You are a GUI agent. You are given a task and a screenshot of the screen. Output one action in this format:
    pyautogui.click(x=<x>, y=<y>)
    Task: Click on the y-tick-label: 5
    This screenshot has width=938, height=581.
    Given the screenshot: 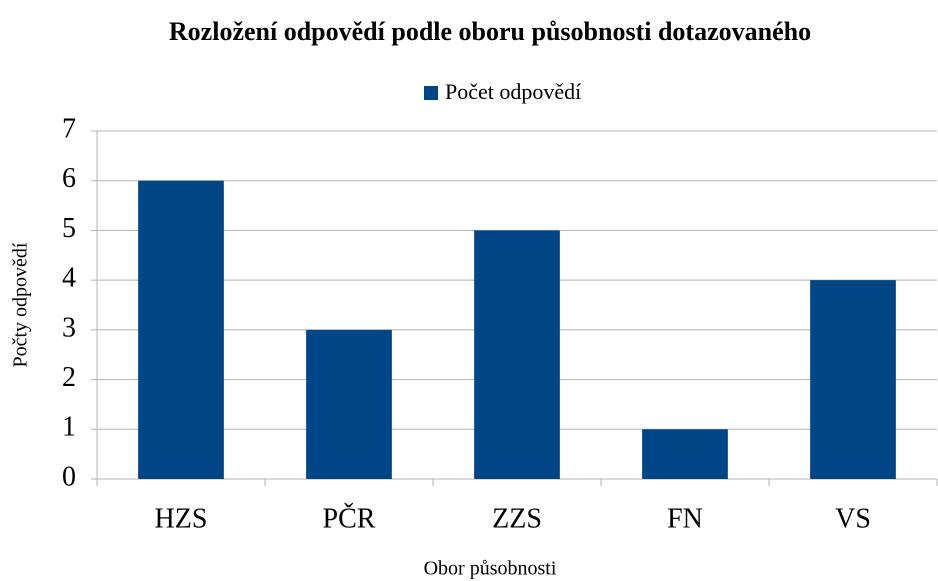 What is the action you would take?
    pyautogui.click(x=69, y=228)
    